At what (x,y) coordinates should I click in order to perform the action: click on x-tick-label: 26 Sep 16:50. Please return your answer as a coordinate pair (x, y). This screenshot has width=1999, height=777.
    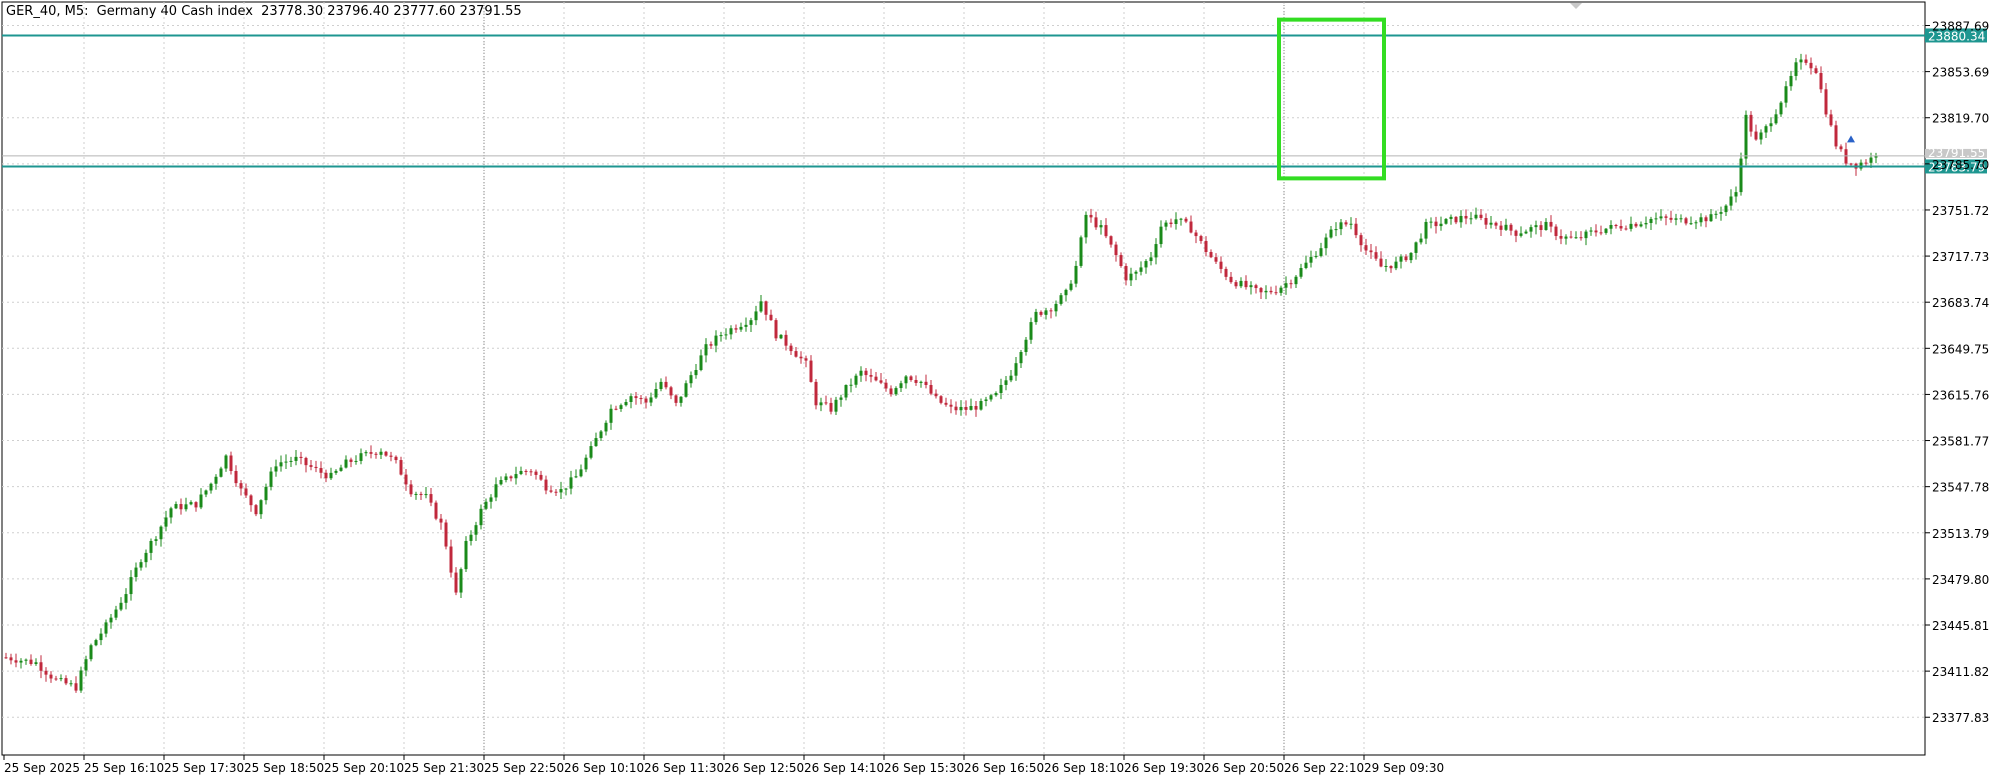
    Looking at the image, I should click on (1004, 768).